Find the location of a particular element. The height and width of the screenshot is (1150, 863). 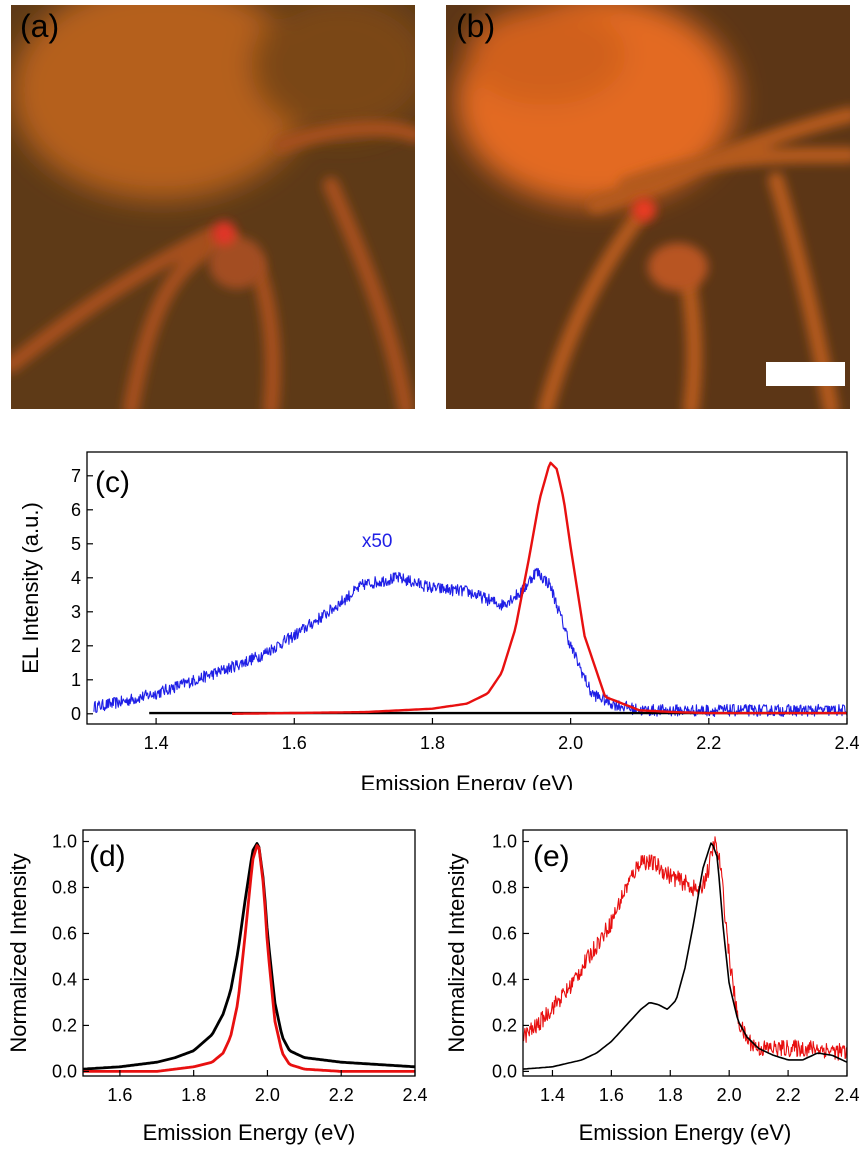

y-tick-label-e-1: 0.2 is located at coordinates (504, 1025).